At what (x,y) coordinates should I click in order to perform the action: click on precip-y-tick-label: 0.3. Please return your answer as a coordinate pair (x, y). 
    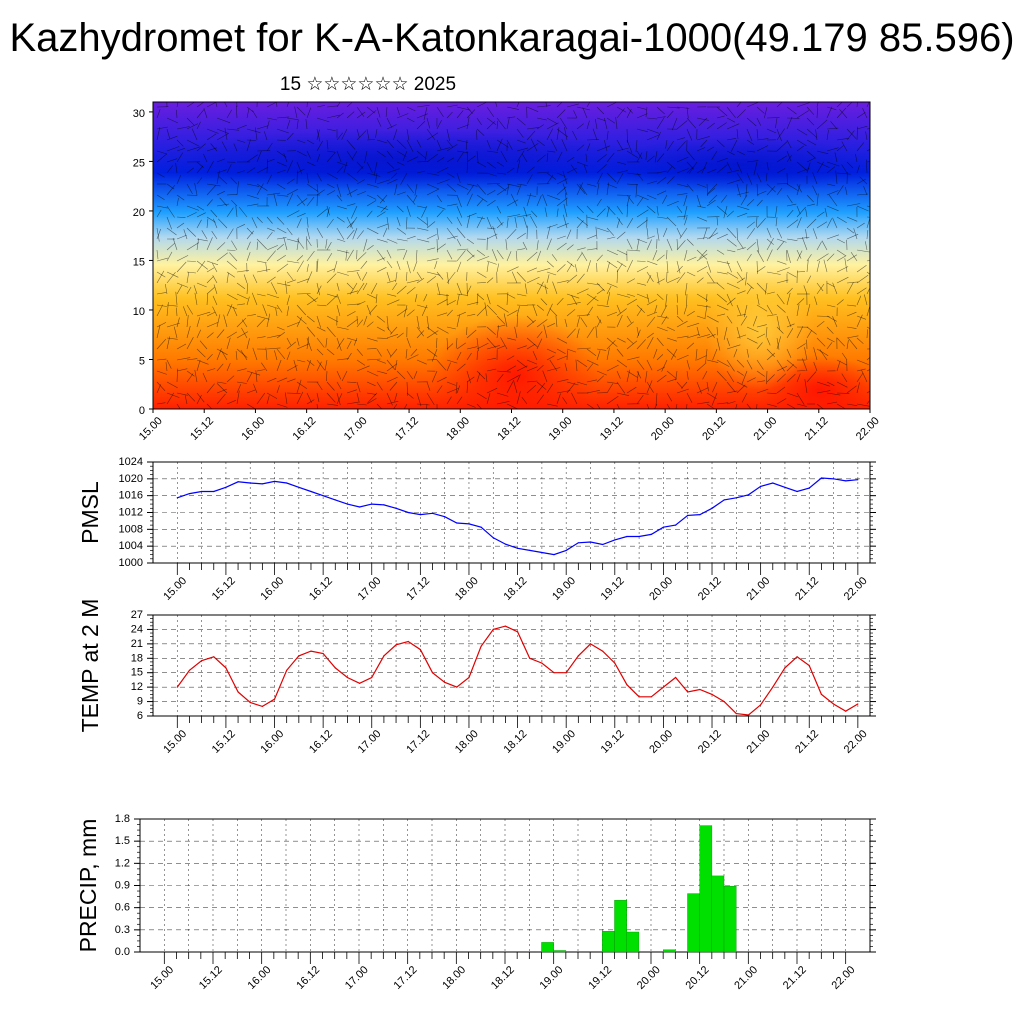
    Looking at the image, I should click on (122, 930).